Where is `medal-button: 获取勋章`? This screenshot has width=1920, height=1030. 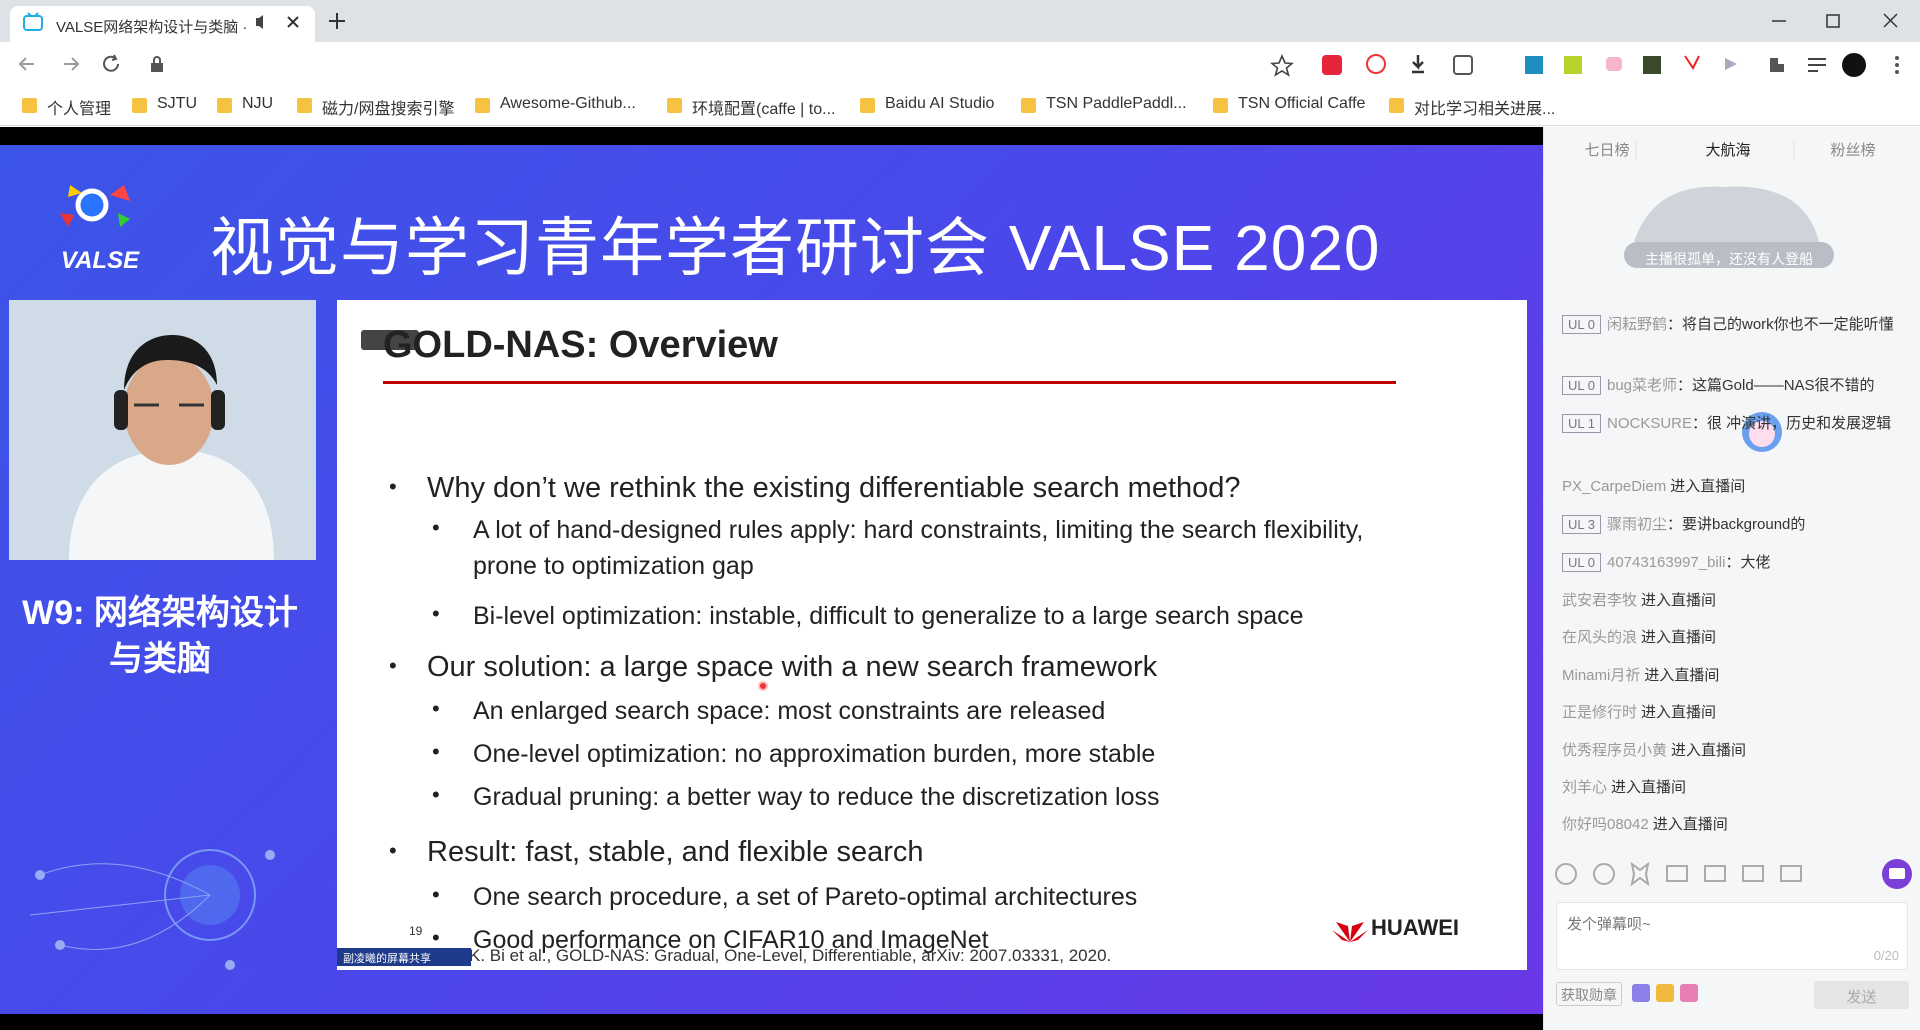 medal-button: 获取勋章 is located at coordinates (1589, 994).